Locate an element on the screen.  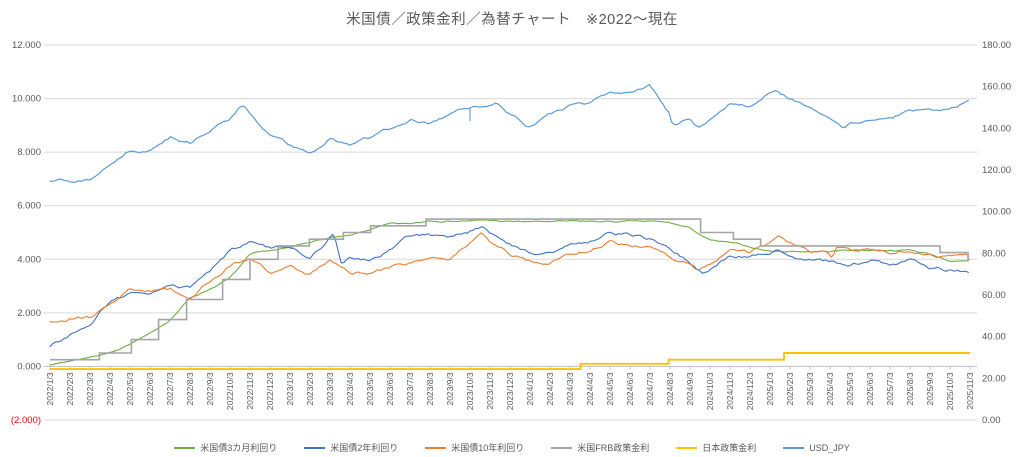
x-tick-label: 2023/12/3 is located at coordinates (510, 391).